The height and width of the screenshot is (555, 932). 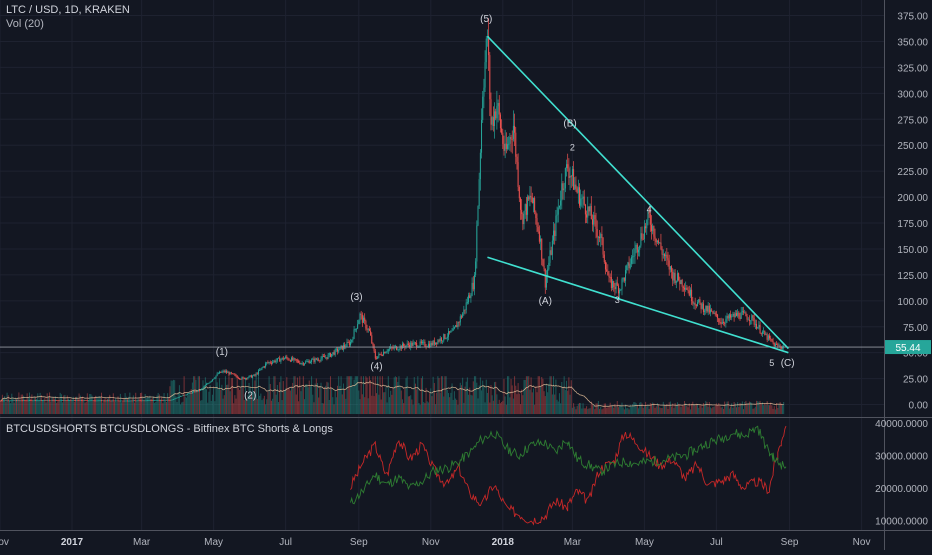 I want to click on wave-label: 3, so click(x=617, y=300).